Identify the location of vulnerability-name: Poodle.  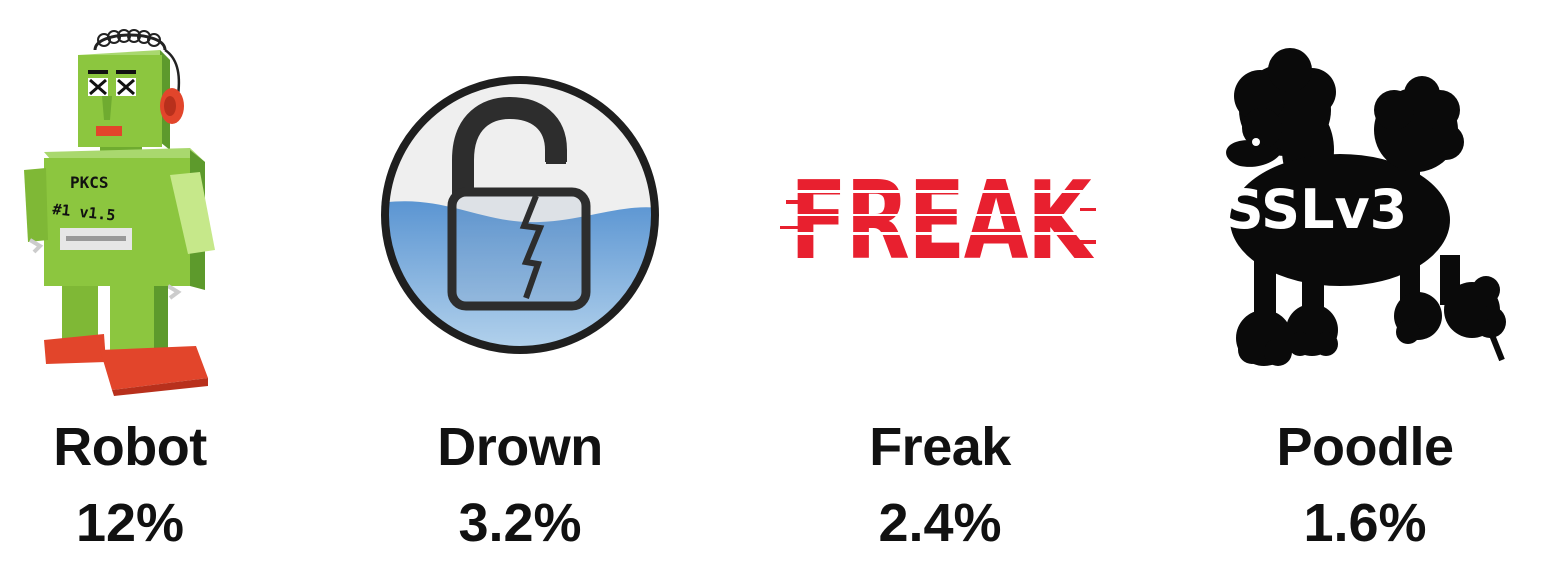
(1365, 447).